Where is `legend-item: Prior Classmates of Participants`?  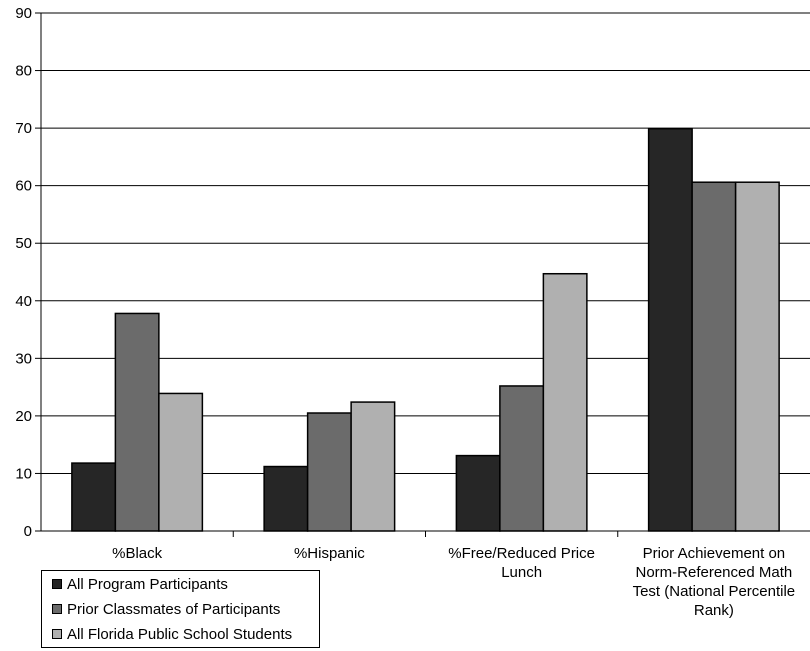 legend-item: Prior Classmates of Participants is located at coordinates (166, 609).